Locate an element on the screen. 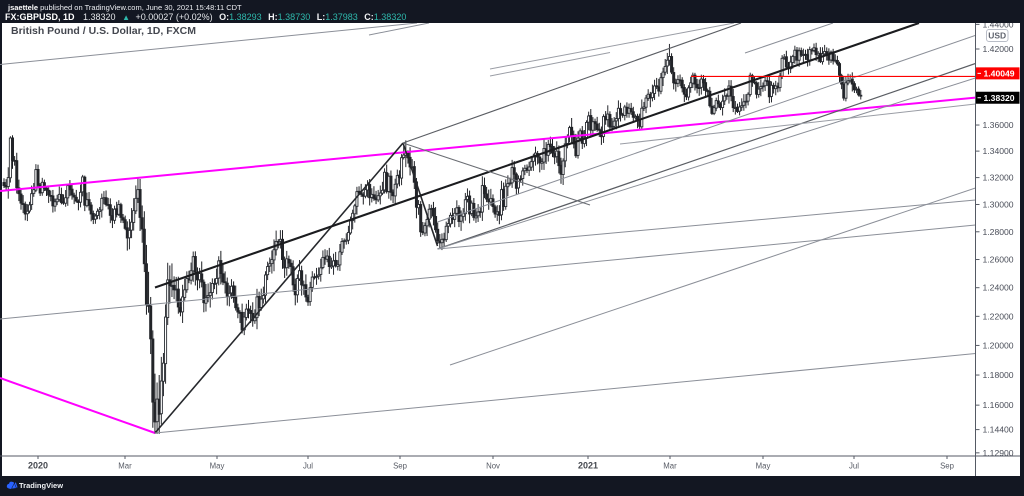 This screenshot has width=1024, height=496. time-axis-label: 2020 is located at coordinates (38, 466).